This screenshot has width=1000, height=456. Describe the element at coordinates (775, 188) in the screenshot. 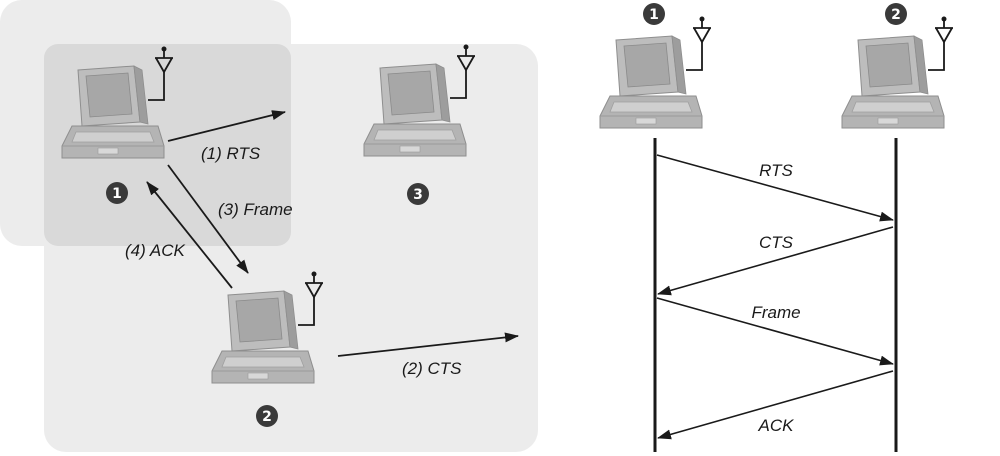

I see `rts-arrow-seq` at that location.